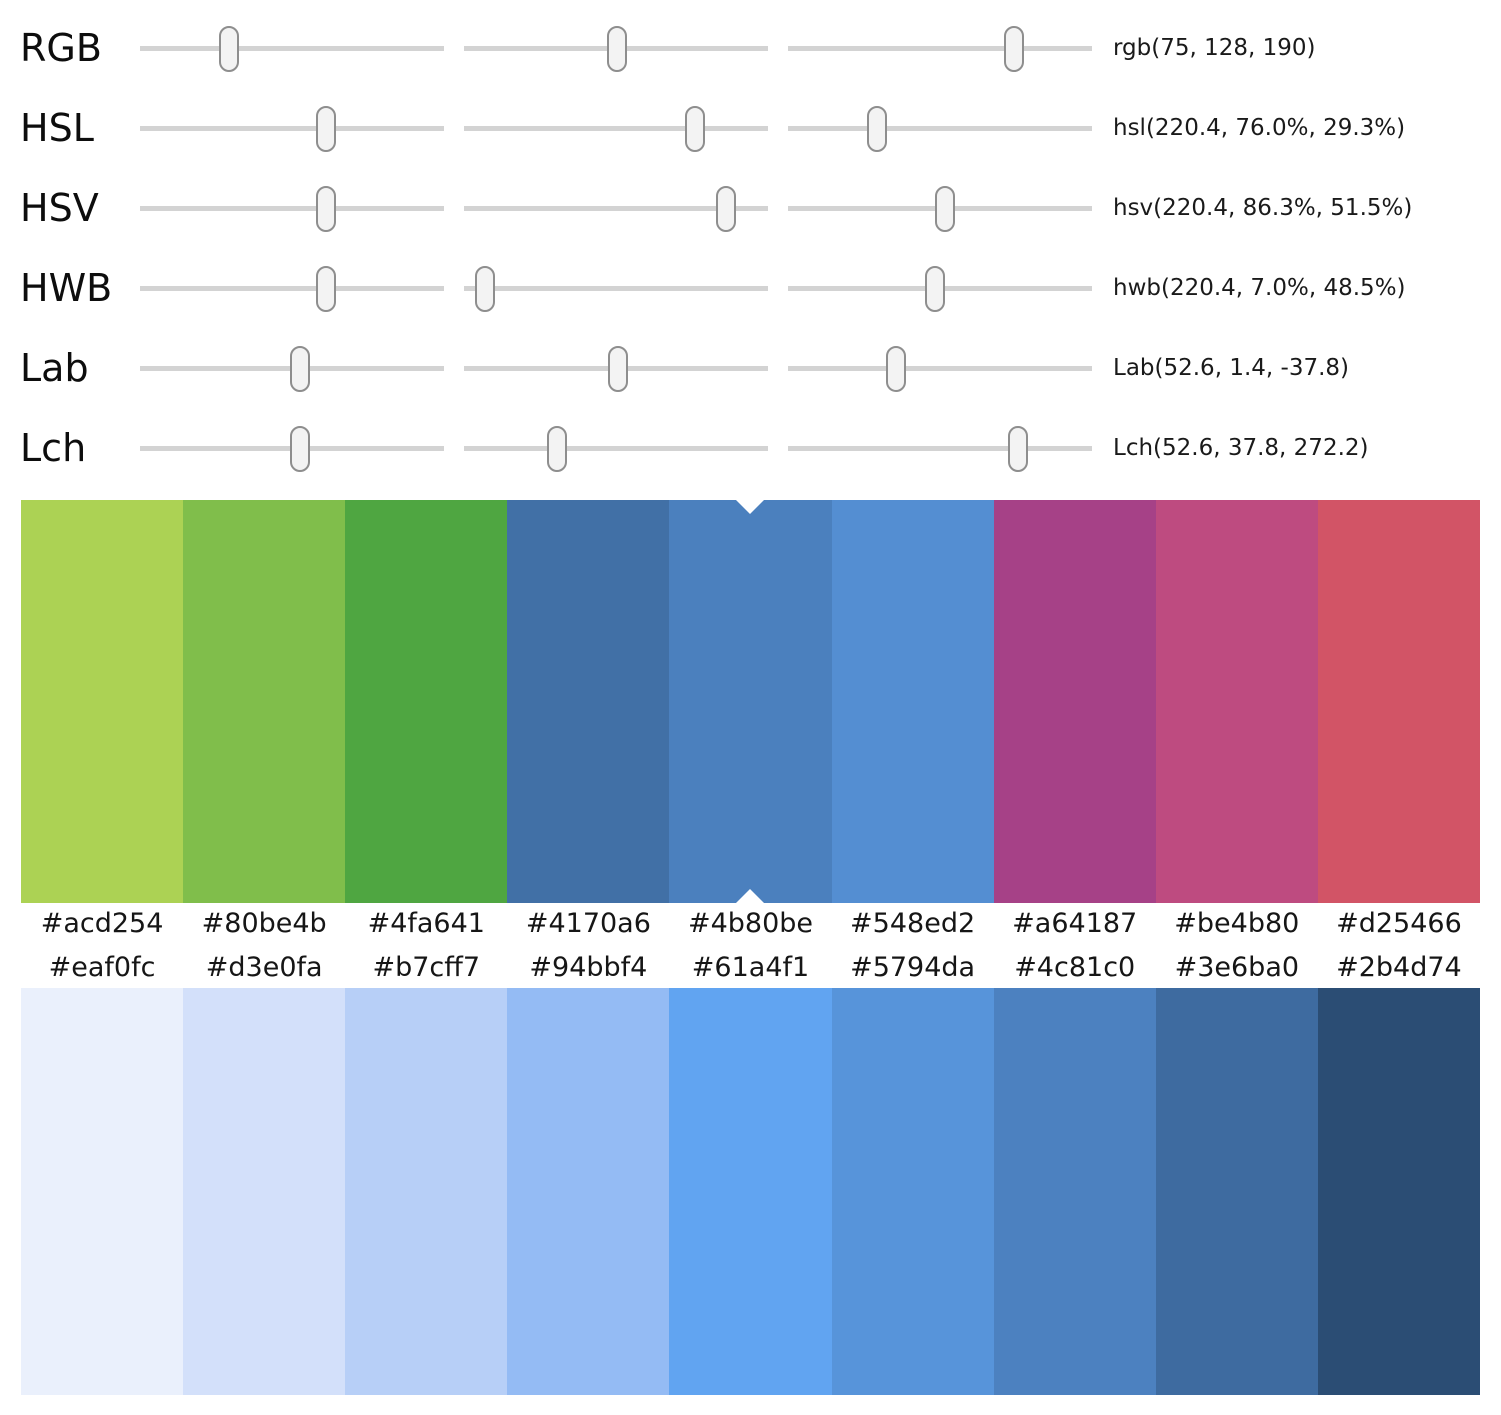 The width and height of the screenshot is (1501, 1415). What do you see at coordinates (61, 48) in the screenshot?
I see `colorspace-label: RGB` at bounding box center [61, 48].